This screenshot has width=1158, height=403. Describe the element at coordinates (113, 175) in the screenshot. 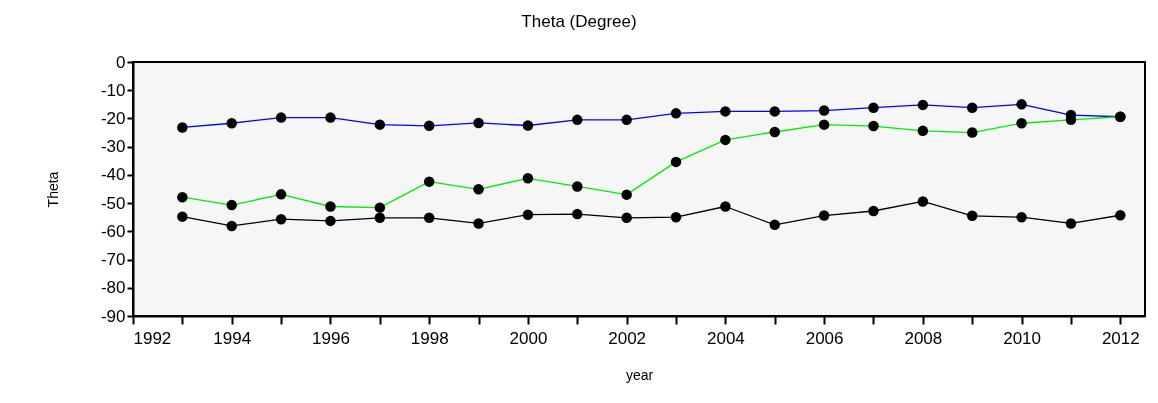

I see `y-tick-label: -40` at that location.